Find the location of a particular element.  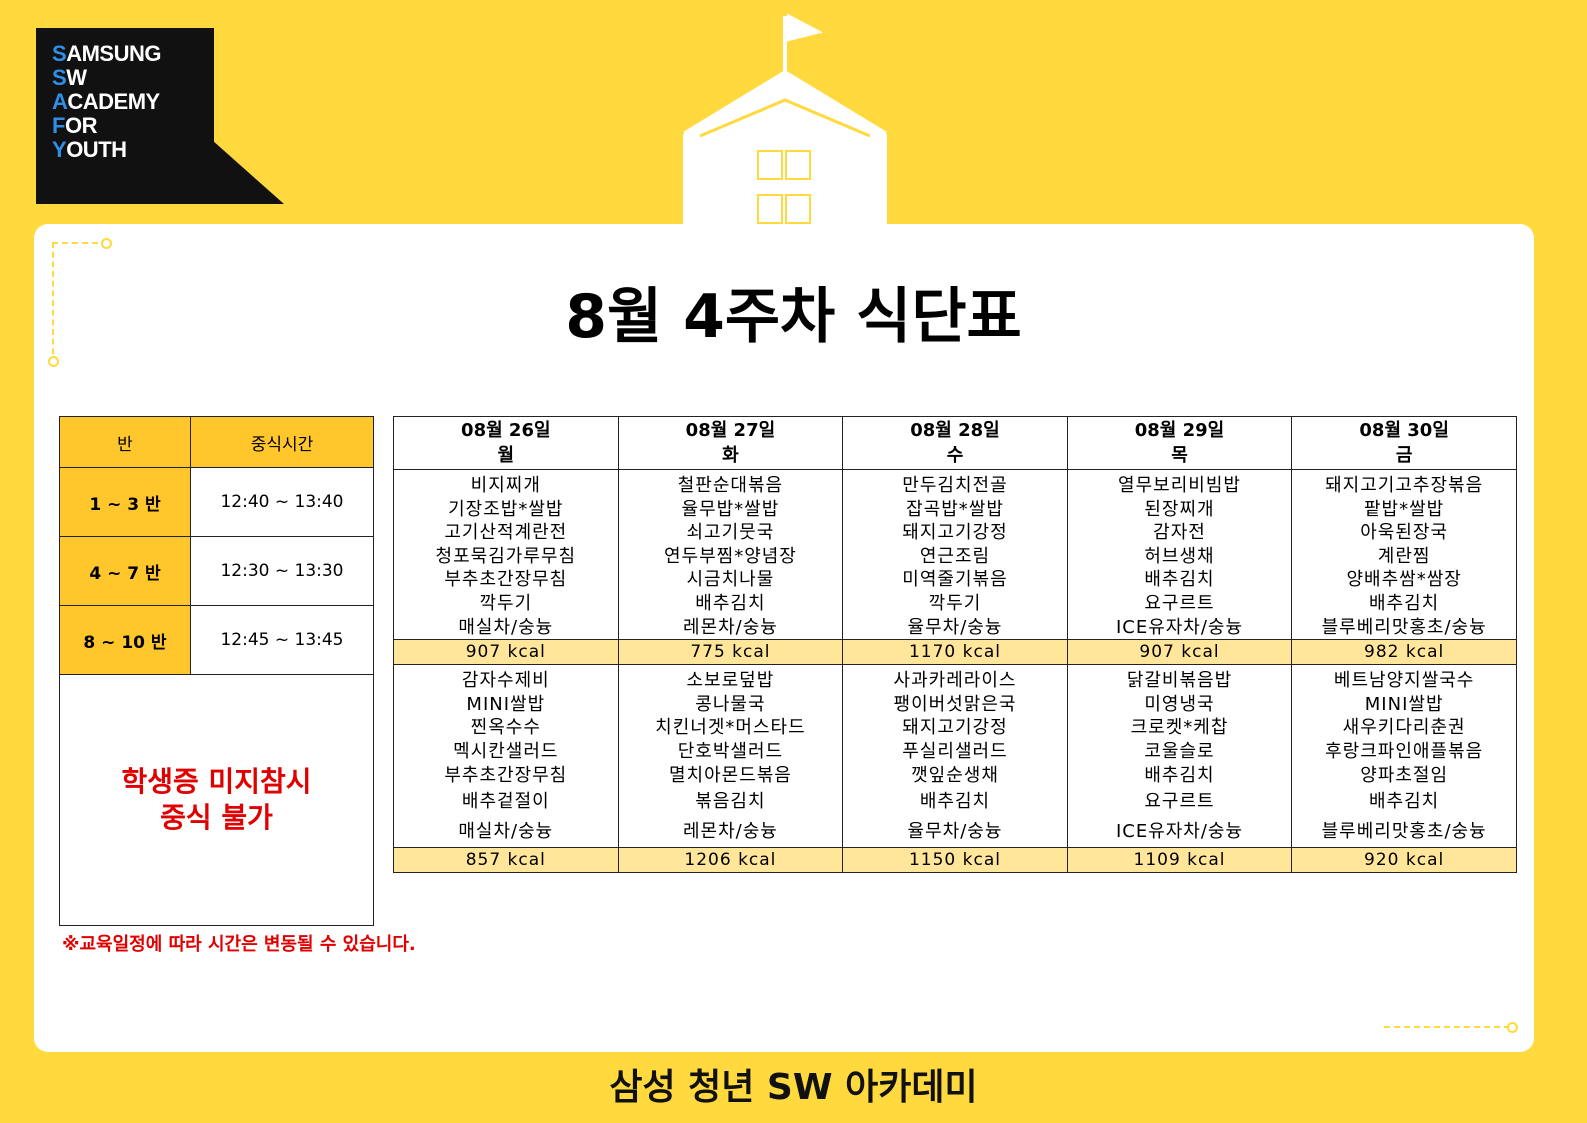

menu-item: 연근조림 is located at coordinates (955, 556).